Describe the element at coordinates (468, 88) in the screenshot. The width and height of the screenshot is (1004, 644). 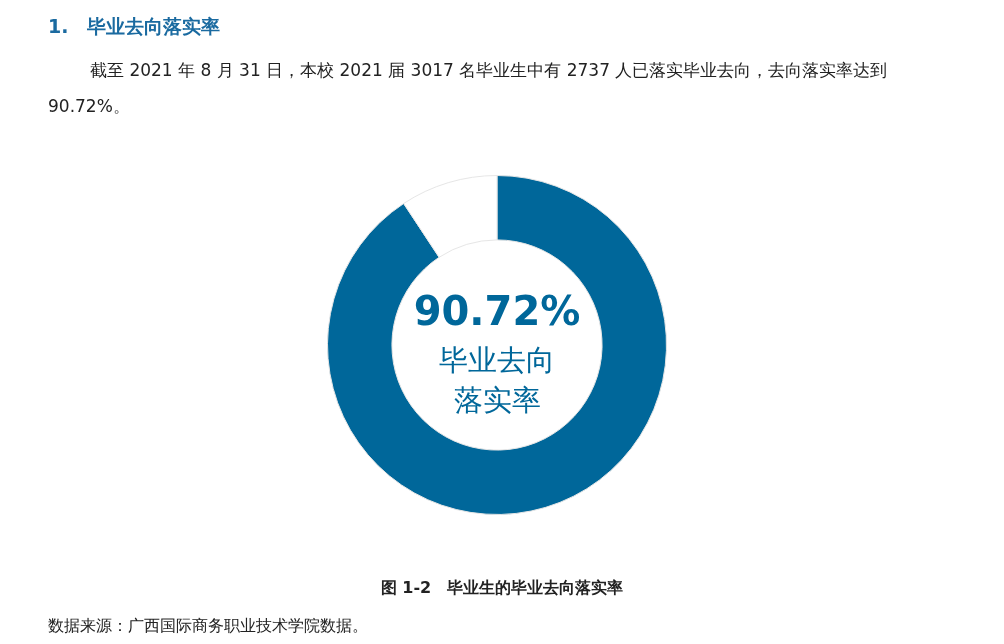
I see `chart-subtitle: 截至 2021 年 8 月 31 日，本校 2021 届 3017 名毕业生中有 2737 人已落实毕业去向，去向落实率达到 90.72%。` at that location.